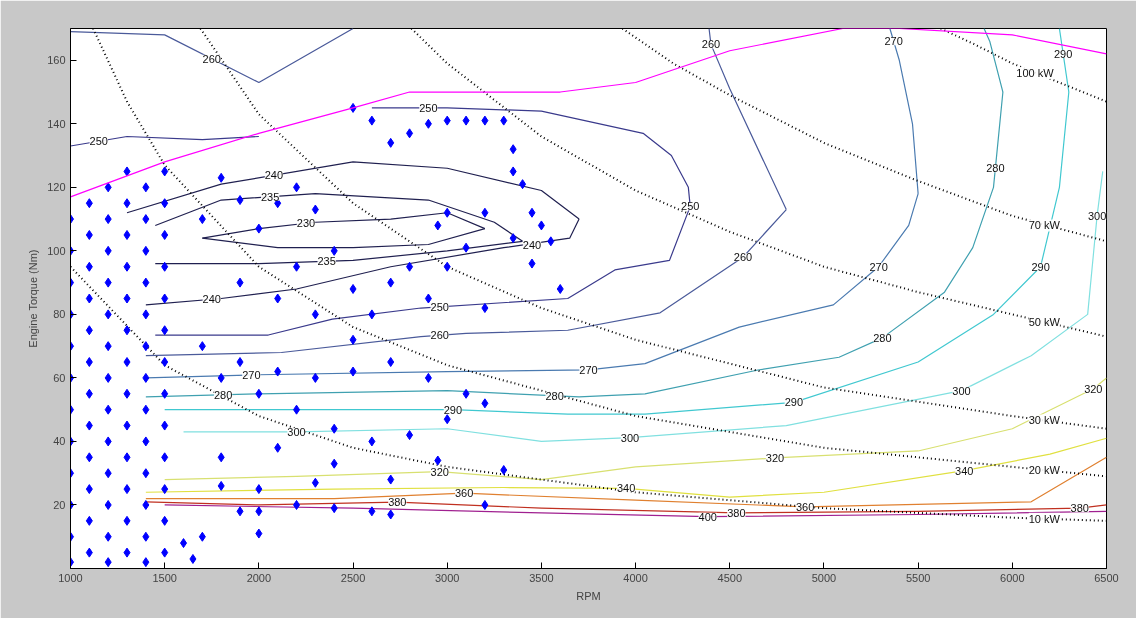 Image resolution: width=1136 pixels, height=618 pixels. I want to click on x-tick-label: 1500, so click(164, 577).